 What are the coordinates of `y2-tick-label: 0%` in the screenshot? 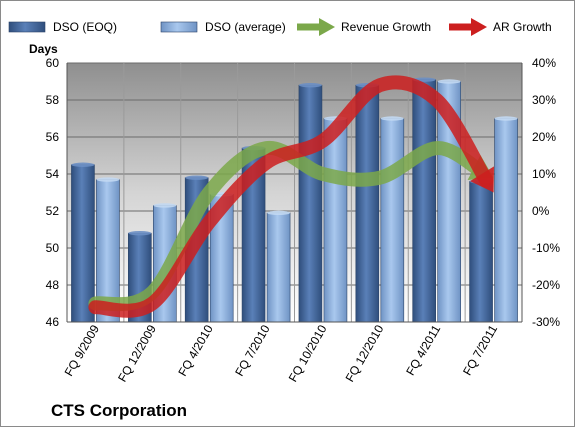 It's located at (541, 211).